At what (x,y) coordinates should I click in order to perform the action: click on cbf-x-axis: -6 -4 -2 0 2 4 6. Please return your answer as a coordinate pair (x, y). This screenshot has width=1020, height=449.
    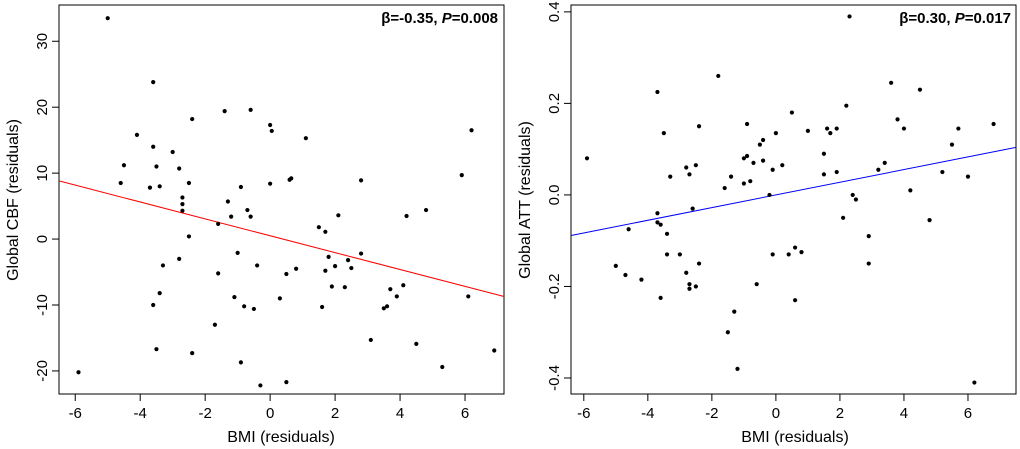
    Looking at the image, I should click on (269, 408).